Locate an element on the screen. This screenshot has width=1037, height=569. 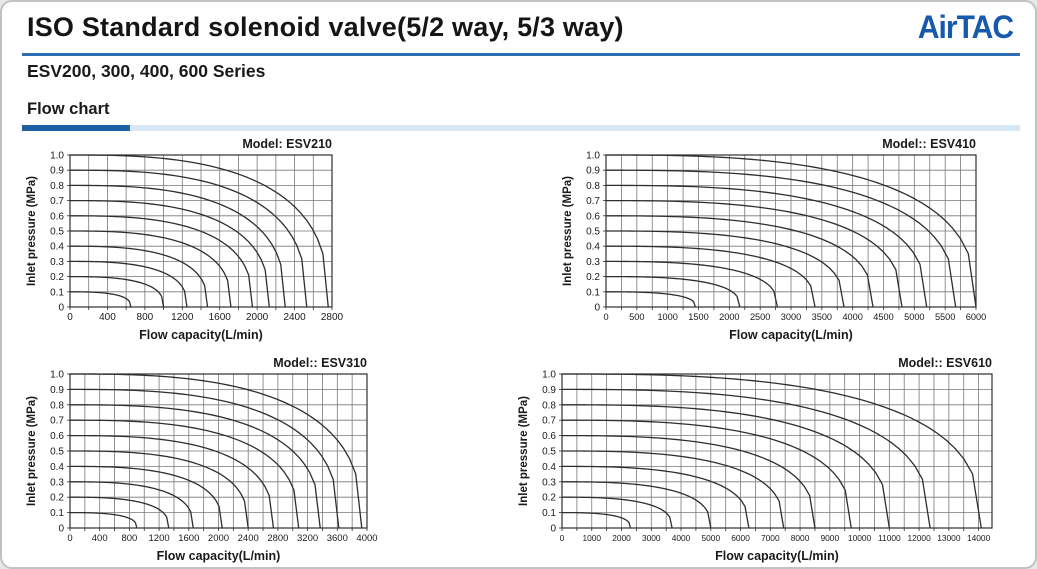
svg-text: Model:: ESV410 is located at coordinates (929, 144).